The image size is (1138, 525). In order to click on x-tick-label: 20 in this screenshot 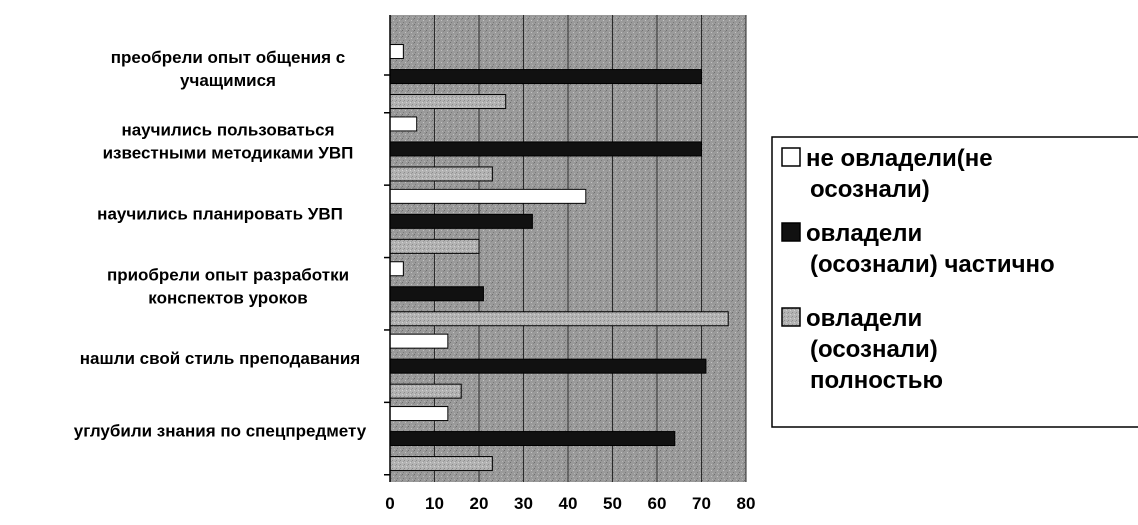, I will do `click(479, 503)`.